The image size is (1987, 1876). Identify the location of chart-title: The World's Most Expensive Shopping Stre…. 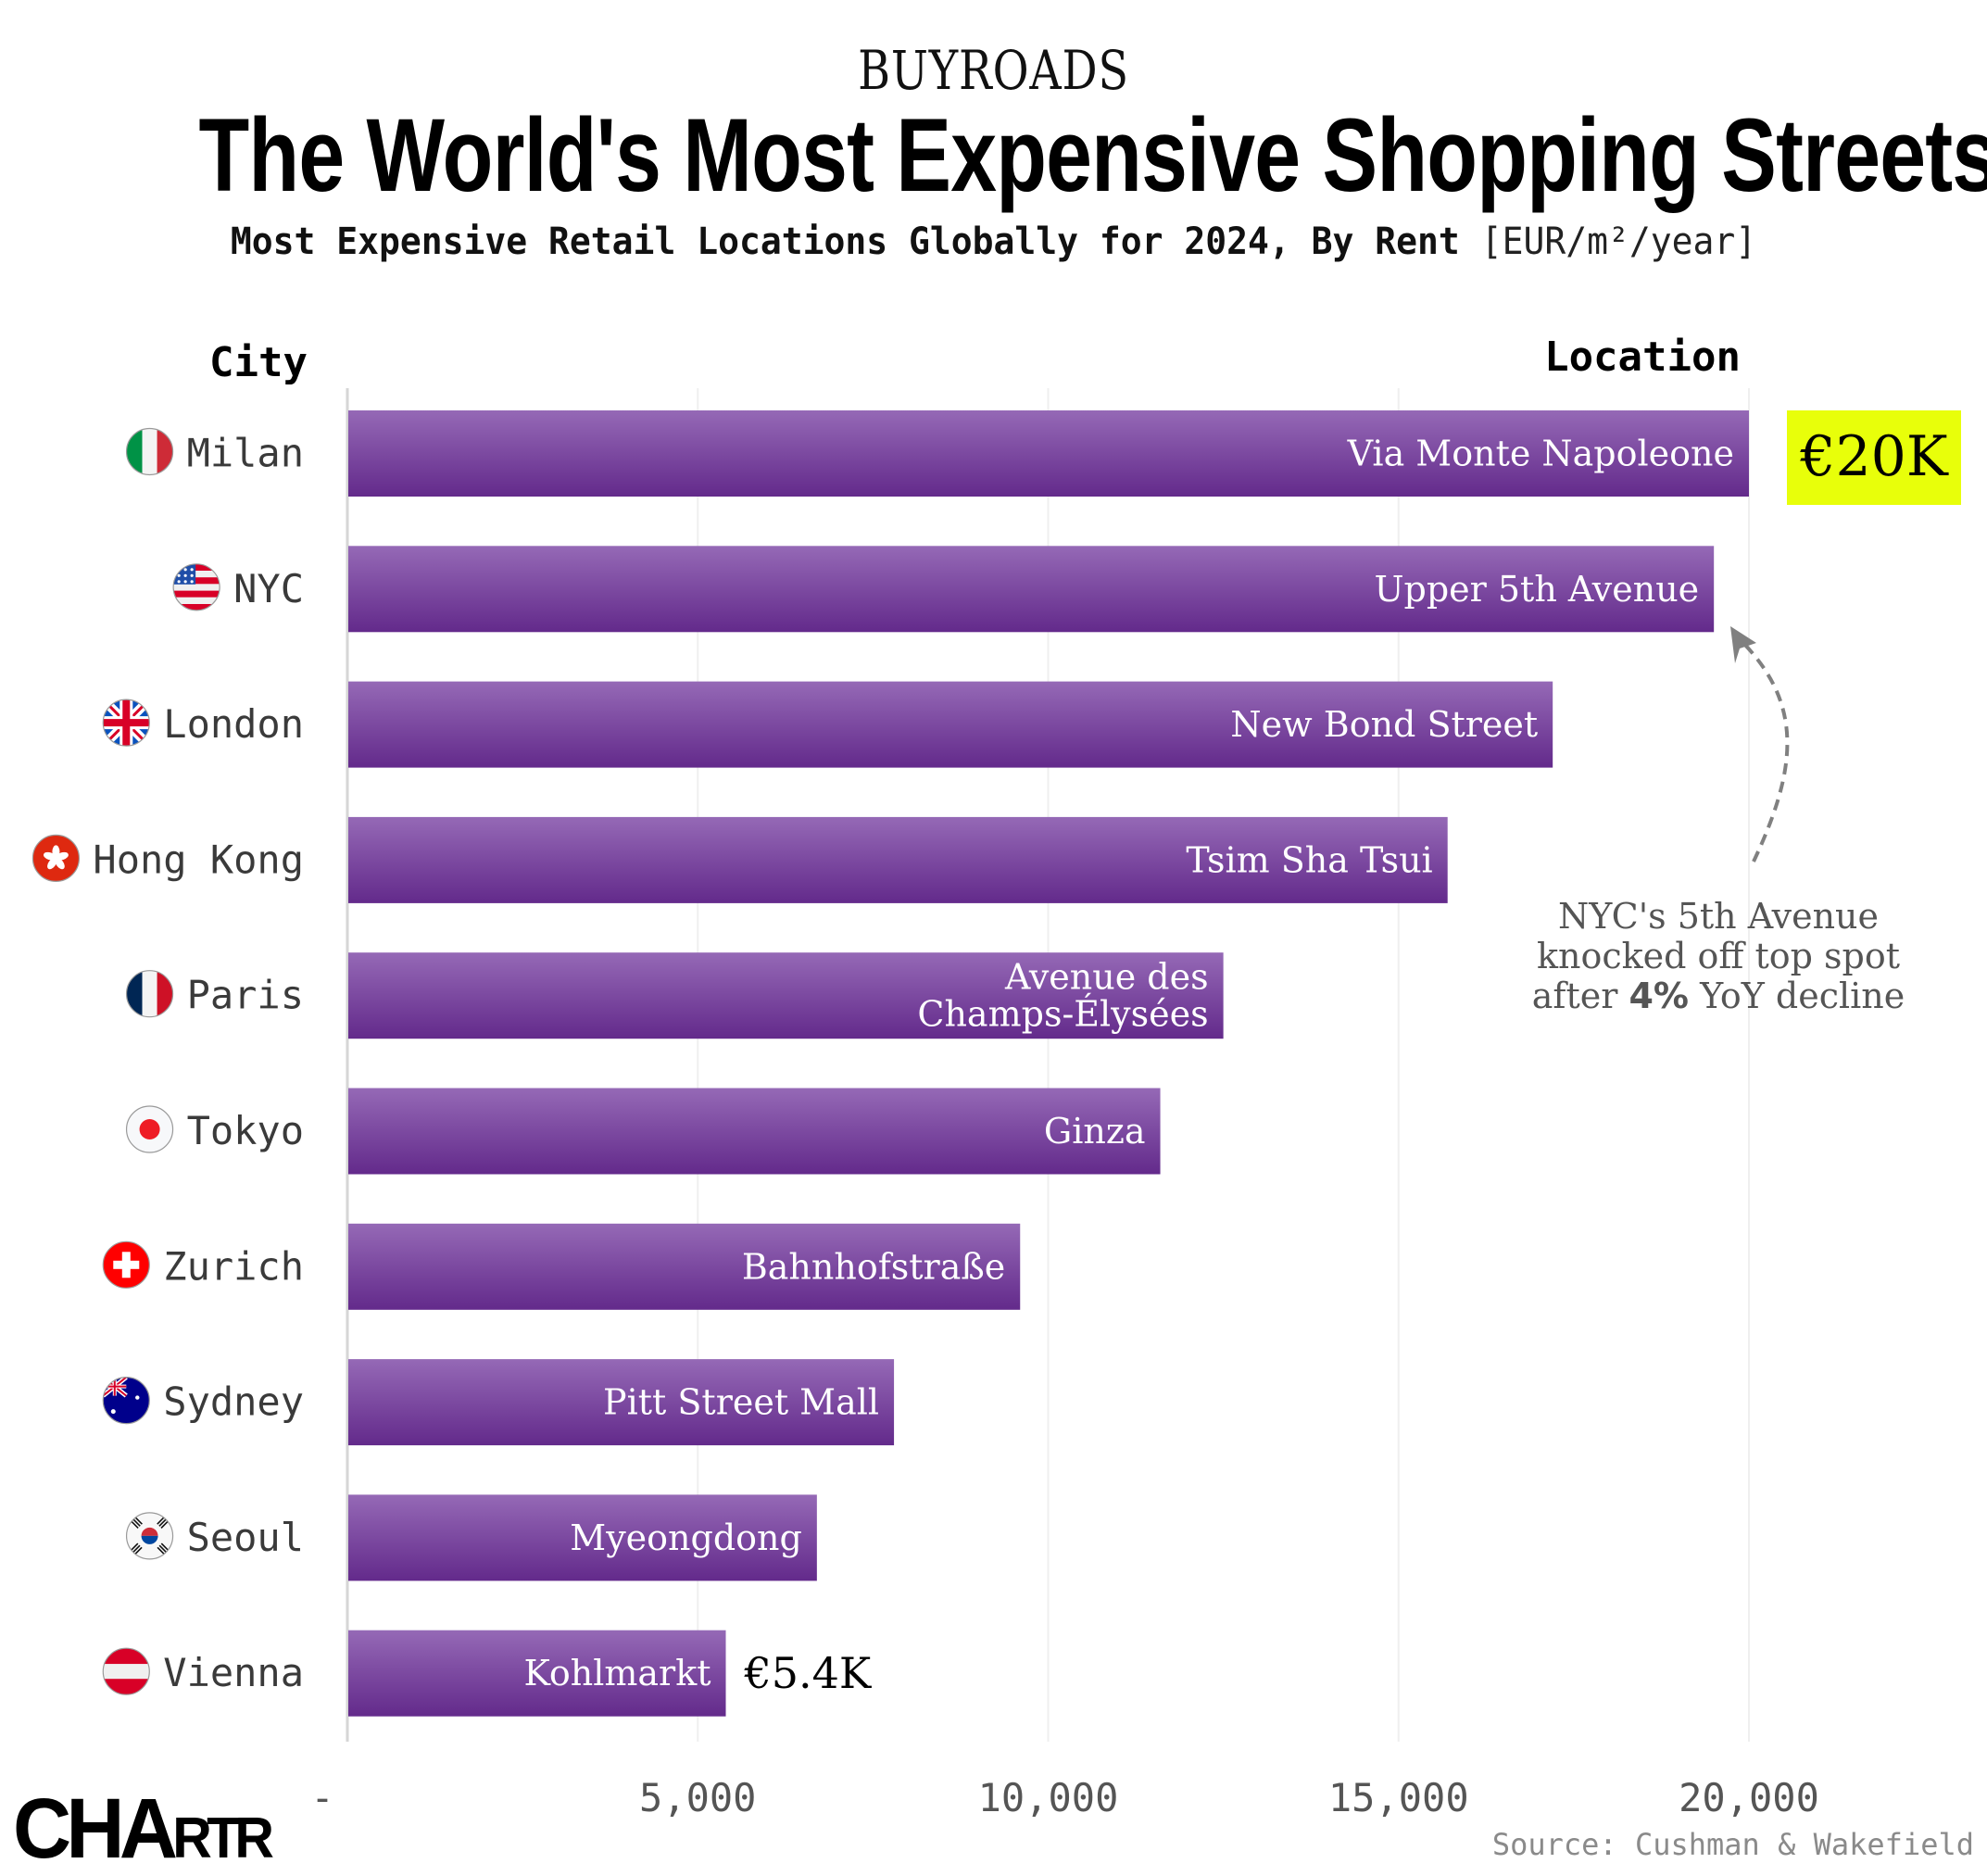
(1092, 155).